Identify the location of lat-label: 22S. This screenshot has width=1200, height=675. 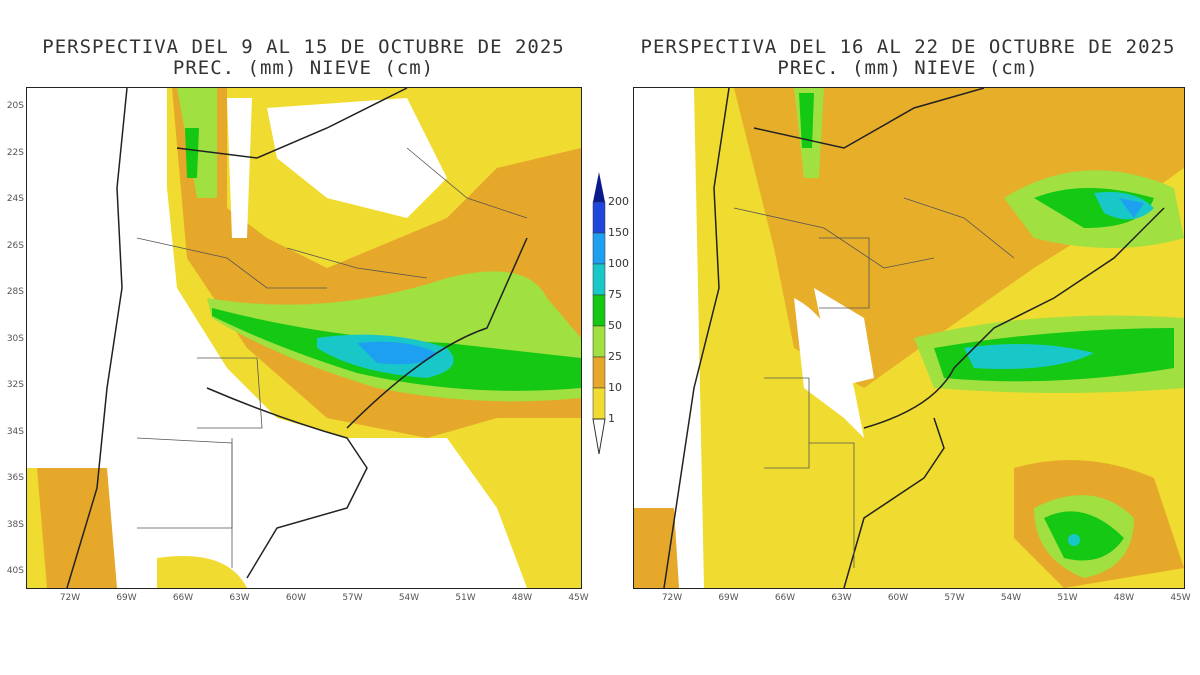
(15, 152).